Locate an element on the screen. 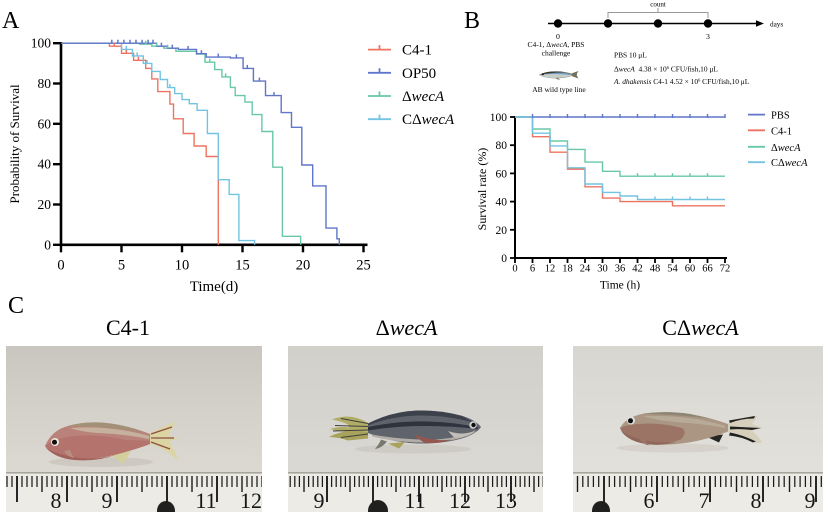  svg-text: 54 is located at coordinates (672, 269).